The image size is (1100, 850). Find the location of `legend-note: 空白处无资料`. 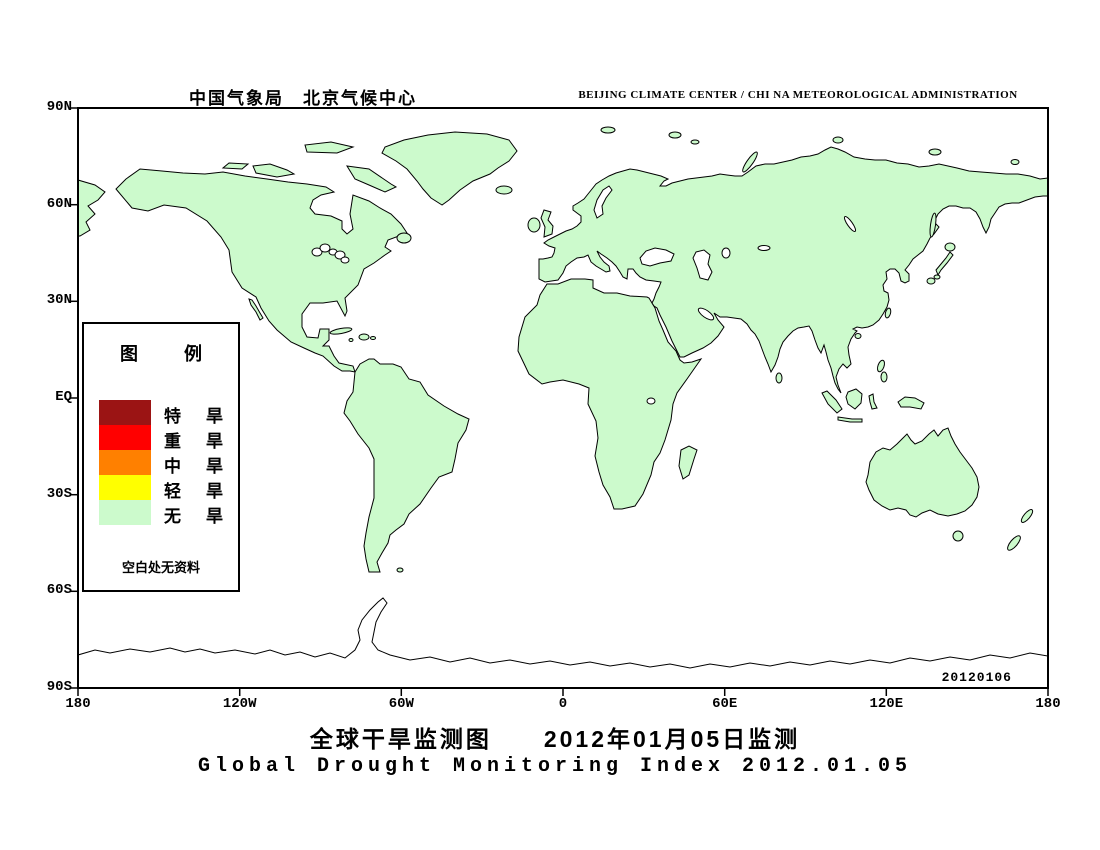

legend-note: 空白处无资料 is located at coordinates (160, 567).